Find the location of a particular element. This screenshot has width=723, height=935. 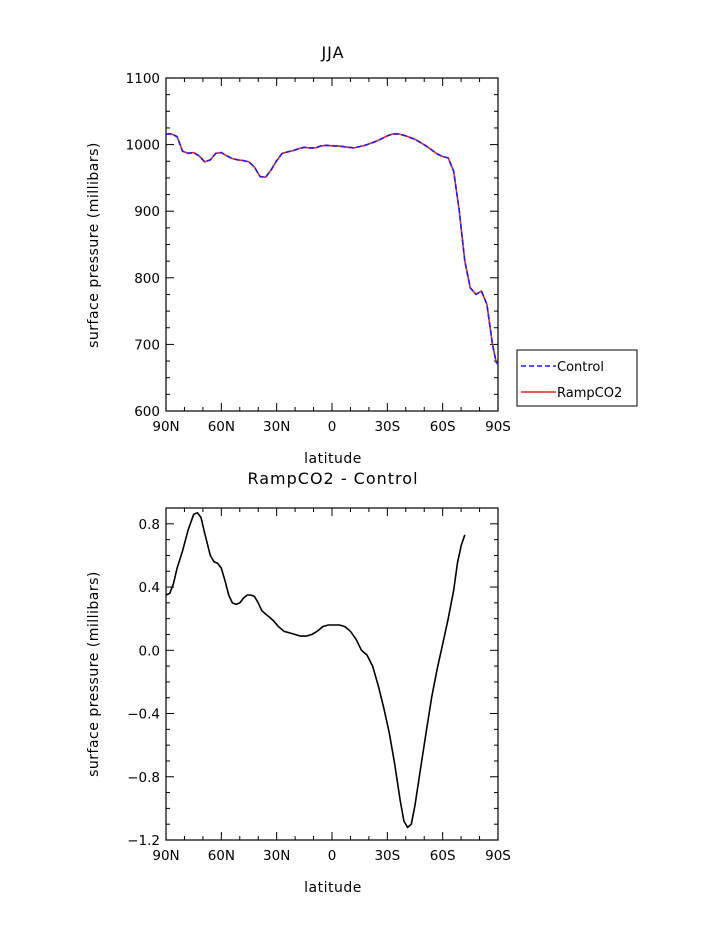

y-tick-labels: 600 700 800 900 1000 1100 is located at coordinates (143, 245).